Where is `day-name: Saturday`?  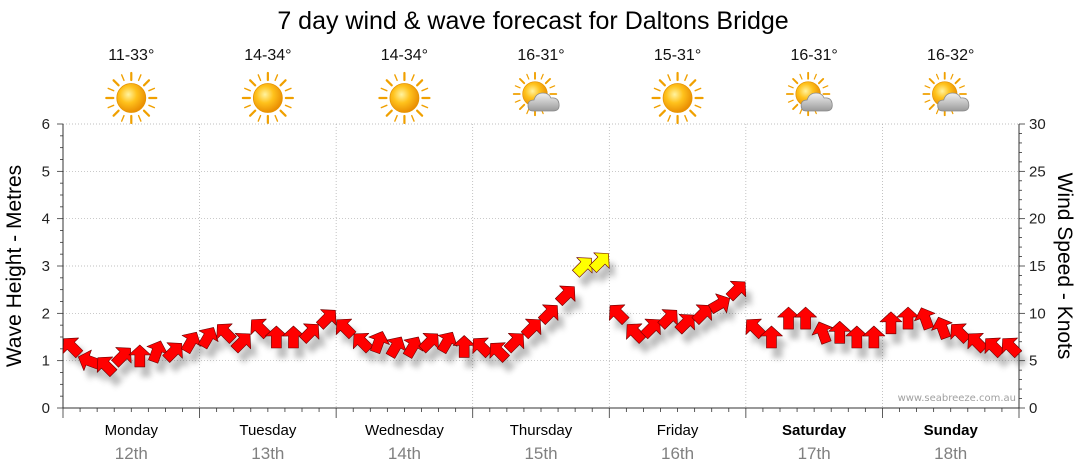 day-name: Saturday is located at coordinates (814, 430).